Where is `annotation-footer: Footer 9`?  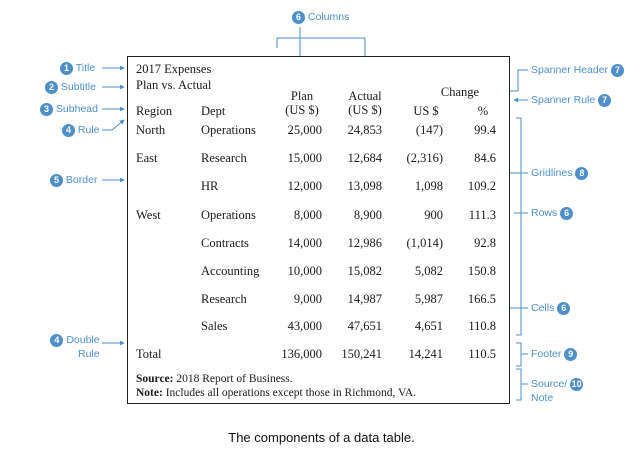
annotation-footer: Footer 9 is located at coordinates (554, 354).